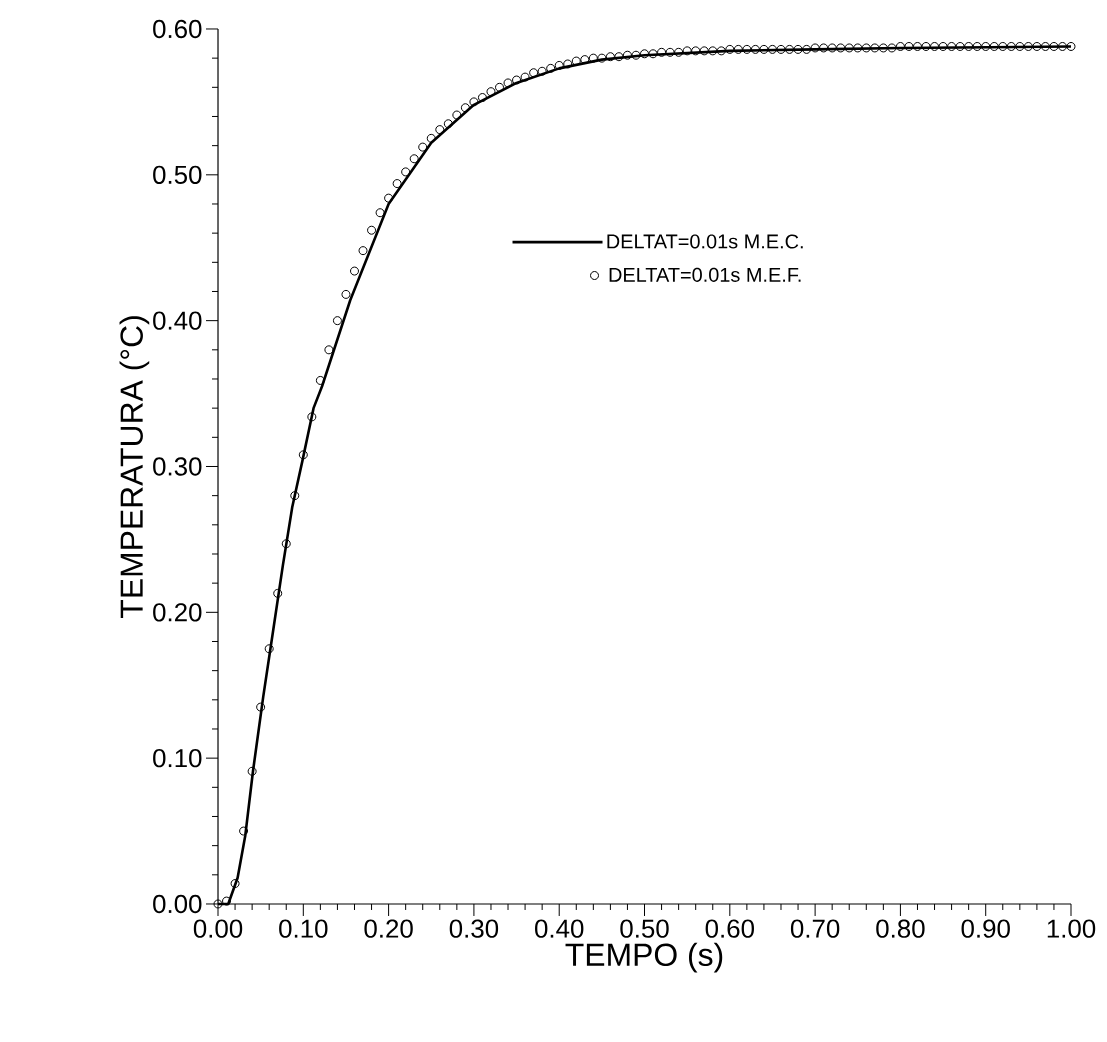 This screenshot has height=1042, width=1107. What do you see at coordinates (218, 928) in the screenshot?
I see `x-tick-label: 0.00` at bounding box center [218, 928].